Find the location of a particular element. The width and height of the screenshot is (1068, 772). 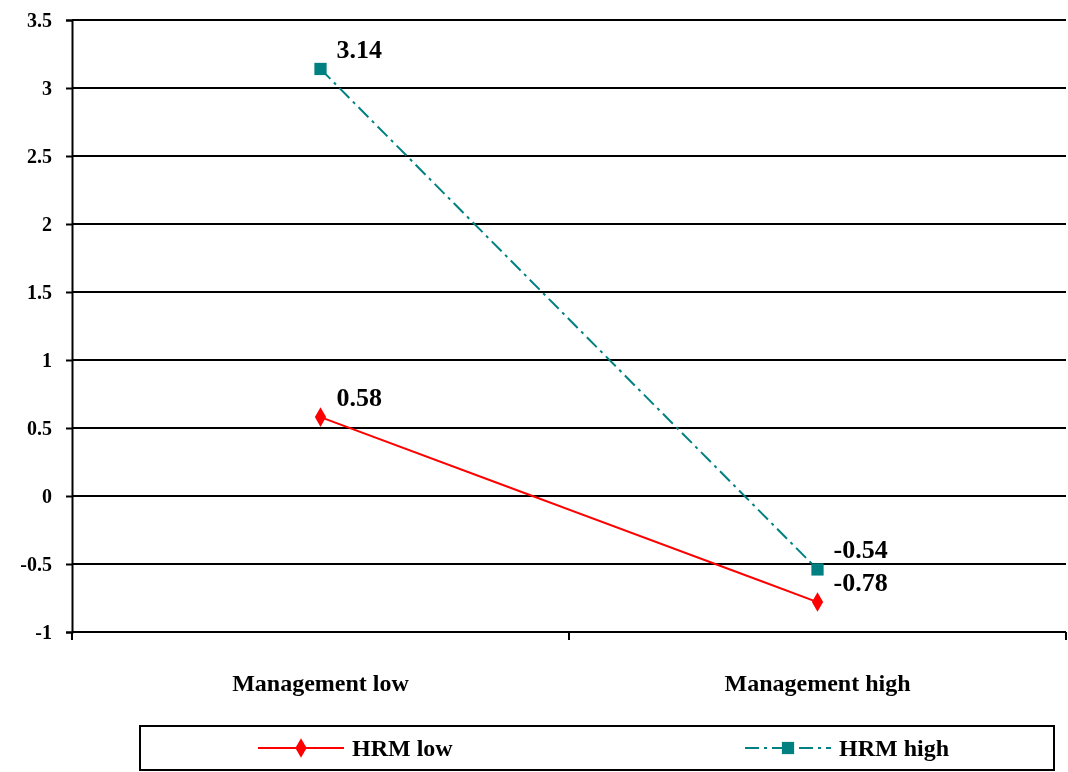

y-tick-label: 1.5 is located at coordinates (39, 291).